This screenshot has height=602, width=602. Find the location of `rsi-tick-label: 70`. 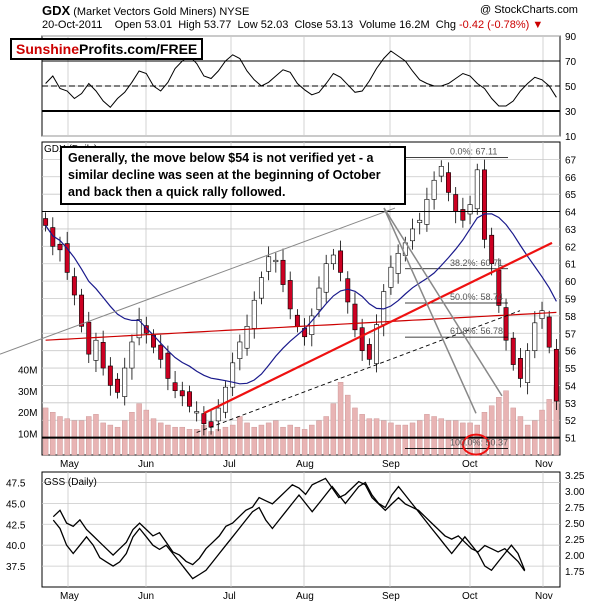

rsi-tick-label: 70 is located at coordinates (571, 62).